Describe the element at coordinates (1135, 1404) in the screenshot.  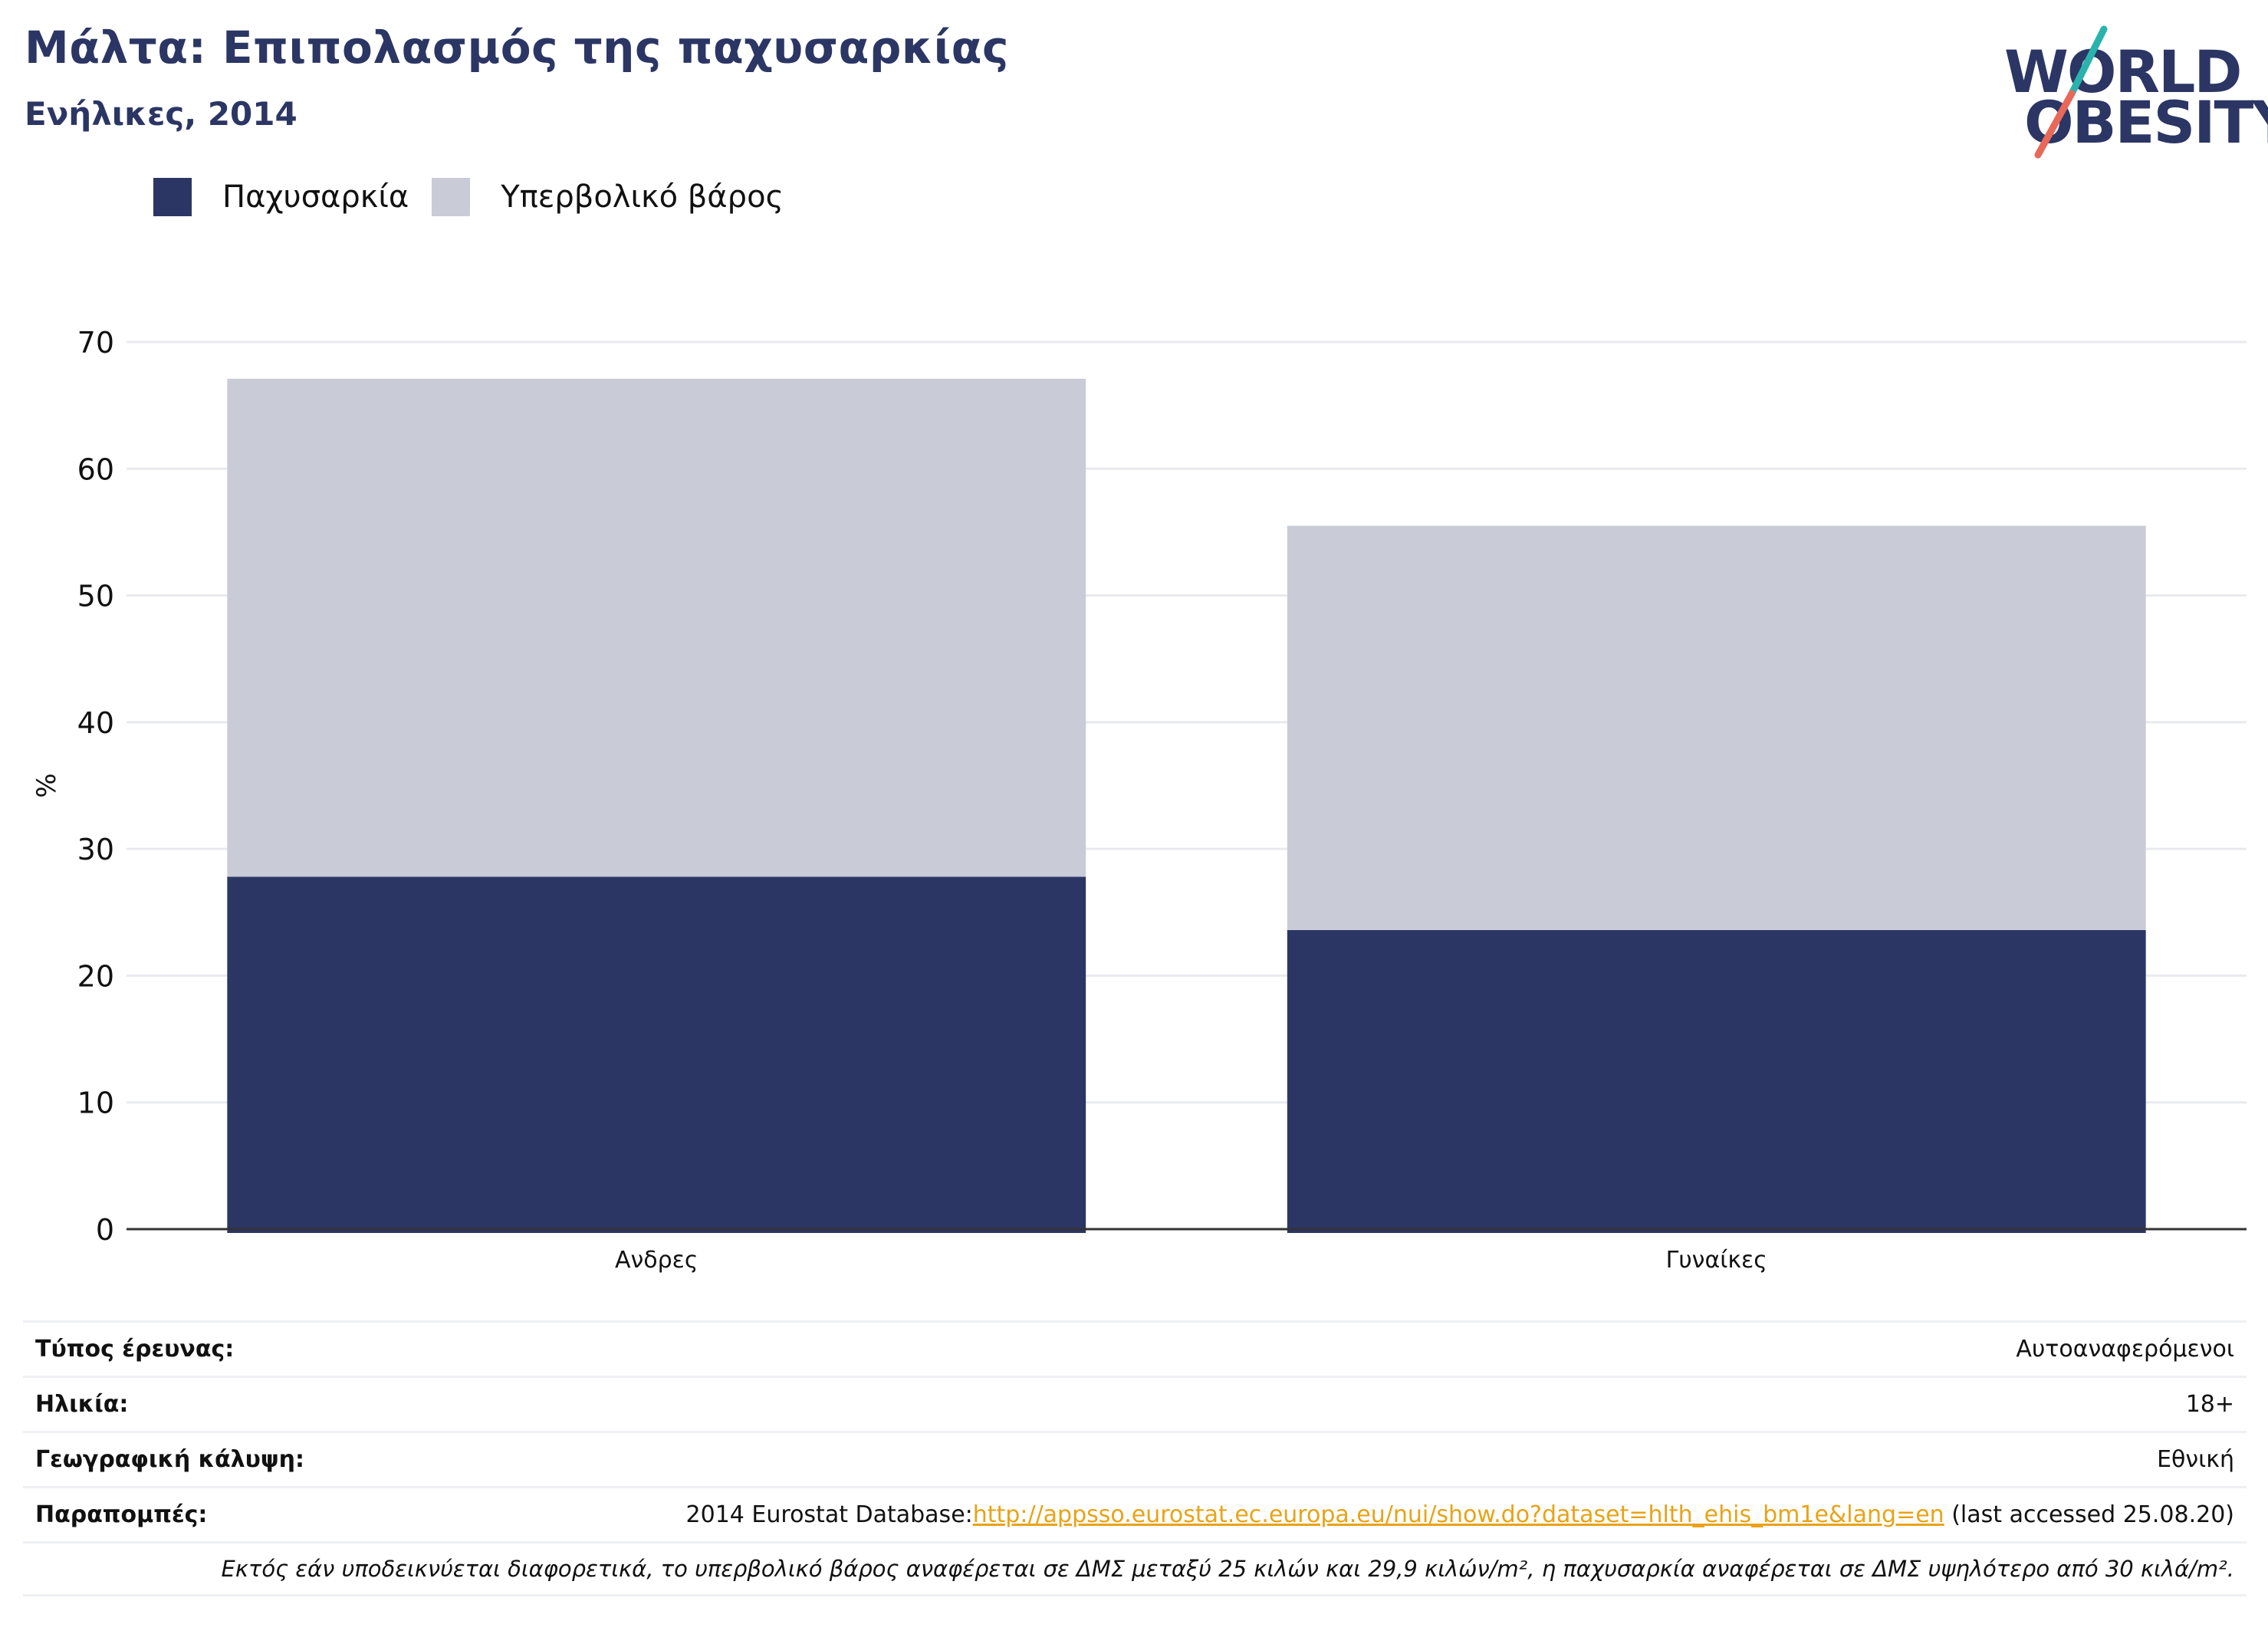
I see `meta-row-age: Ηλικία: 18+` at that location.